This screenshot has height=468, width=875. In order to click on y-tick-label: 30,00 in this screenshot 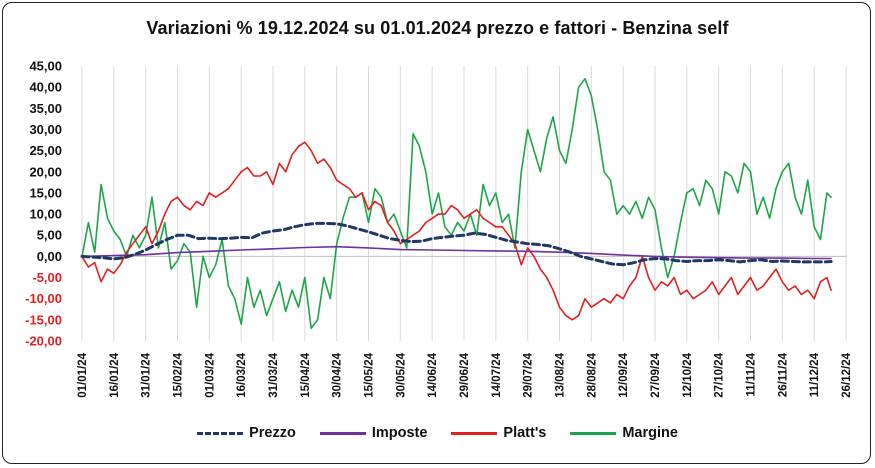, I will do `click(45, 129)`.